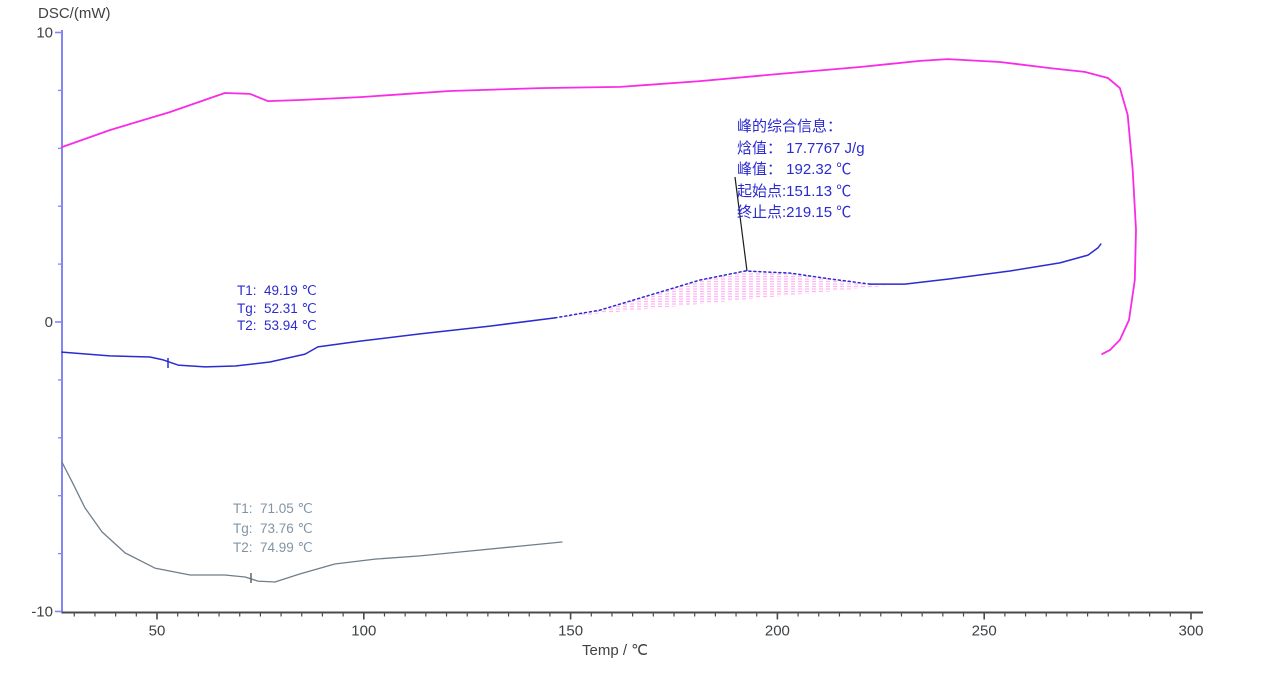  Describe the element at coordinates (277, 290) in the screenshot. I see `annotation-line: T1: 49.19 ℃` at that location.